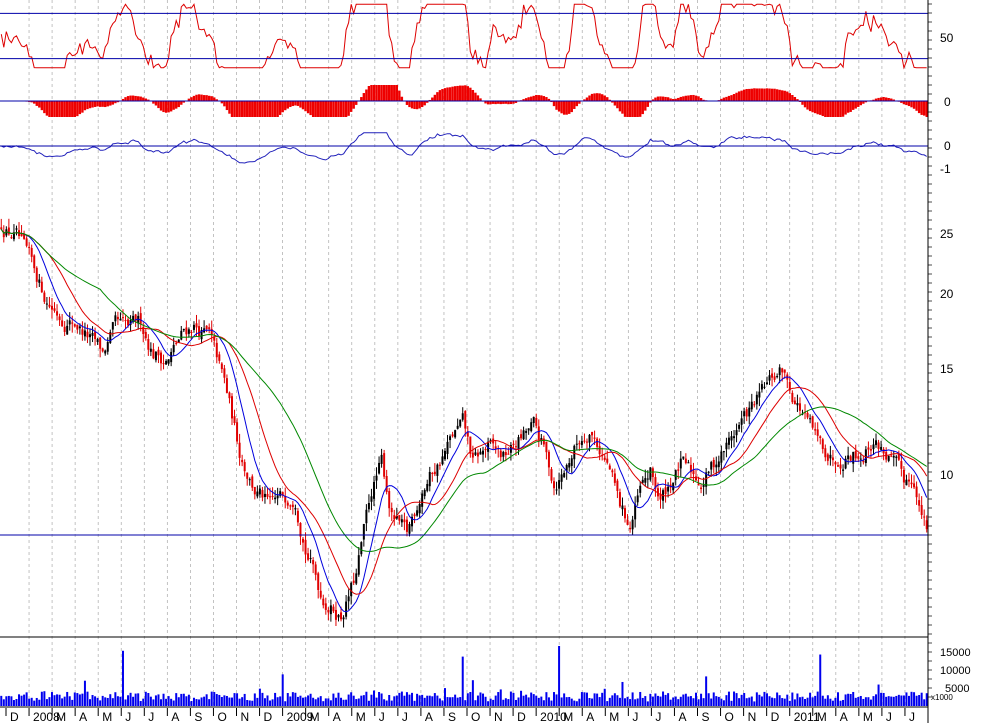 The image size is (985, 723). I want to click on x-tick-label: J, so click(405, 716).